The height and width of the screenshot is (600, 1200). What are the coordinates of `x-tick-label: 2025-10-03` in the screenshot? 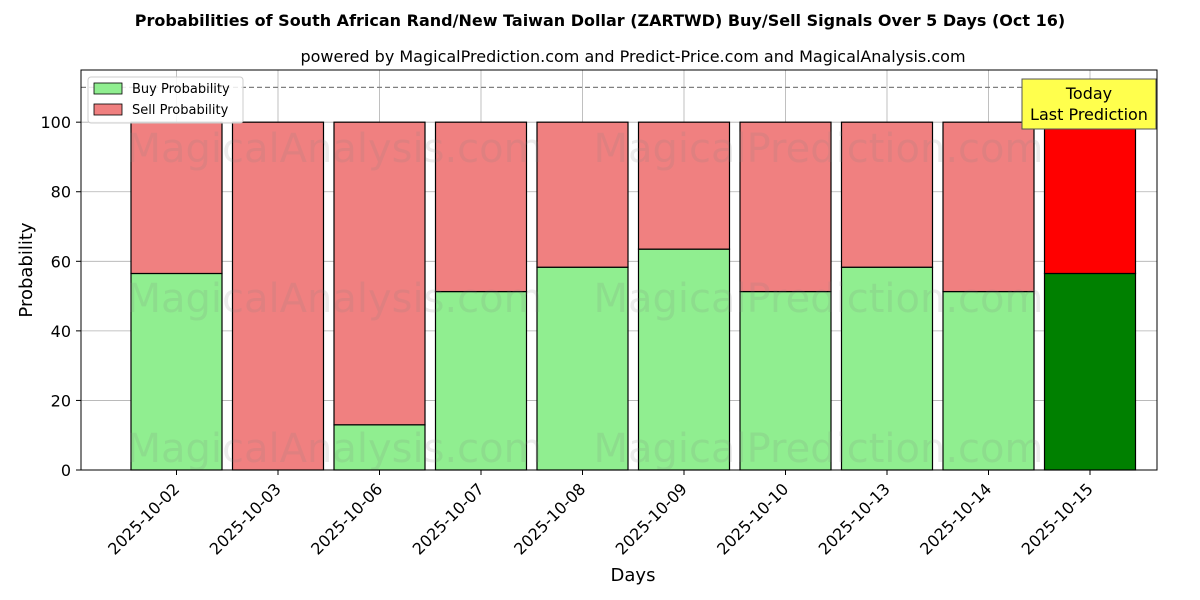 It's located at (245, 518).